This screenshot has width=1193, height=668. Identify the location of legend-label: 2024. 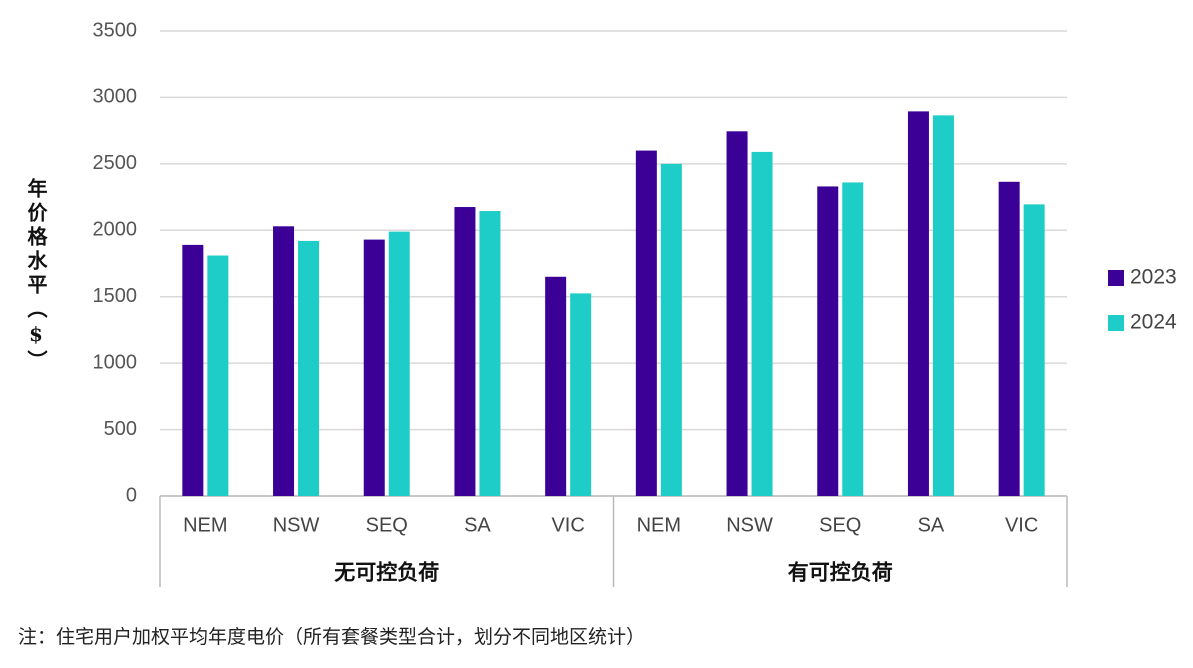
(1153, 322).